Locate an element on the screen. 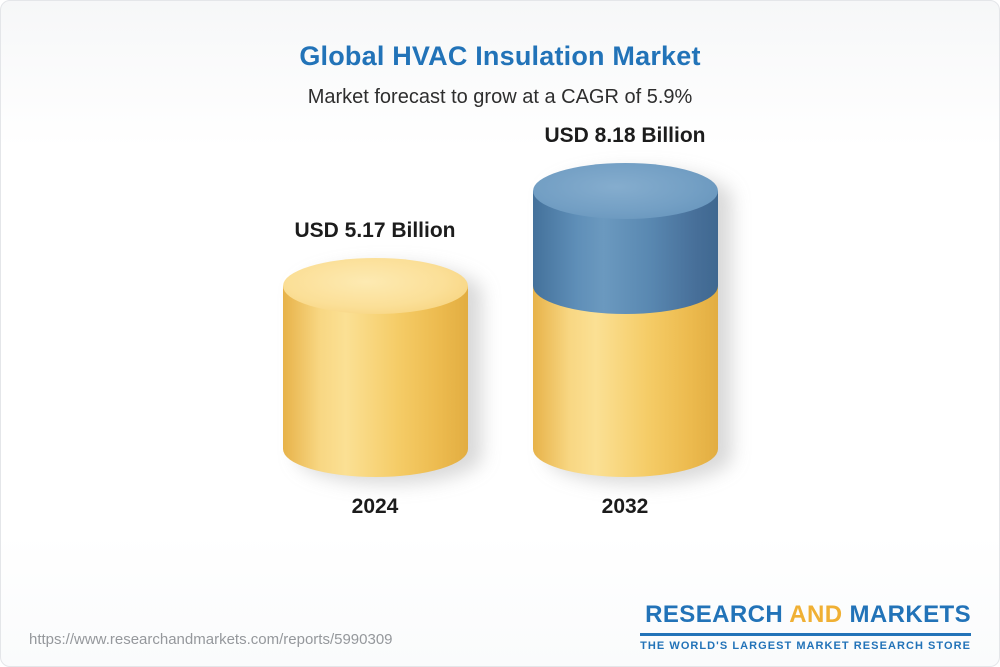  cylinder-2032 is located at coordinates (625, 320).